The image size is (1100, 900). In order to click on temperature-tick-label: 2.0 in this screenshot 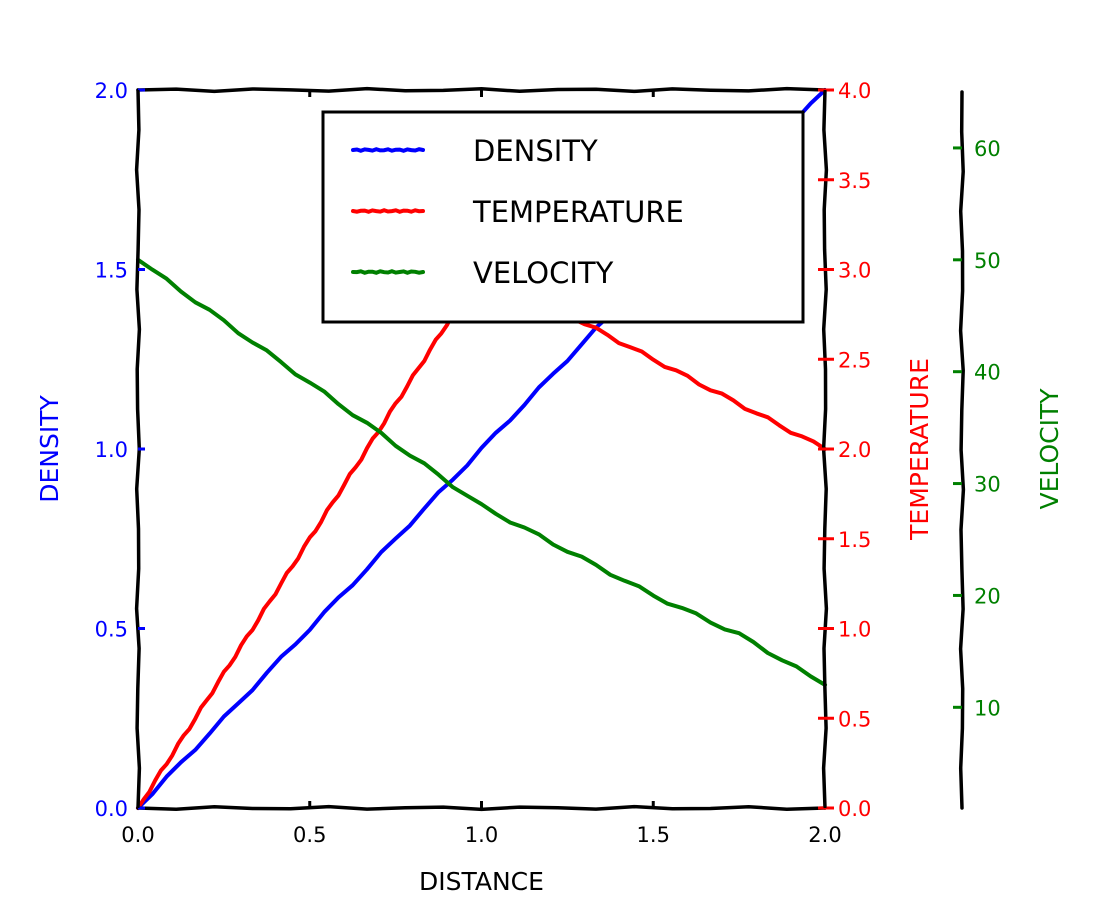, I will do `click(854, 450)`.